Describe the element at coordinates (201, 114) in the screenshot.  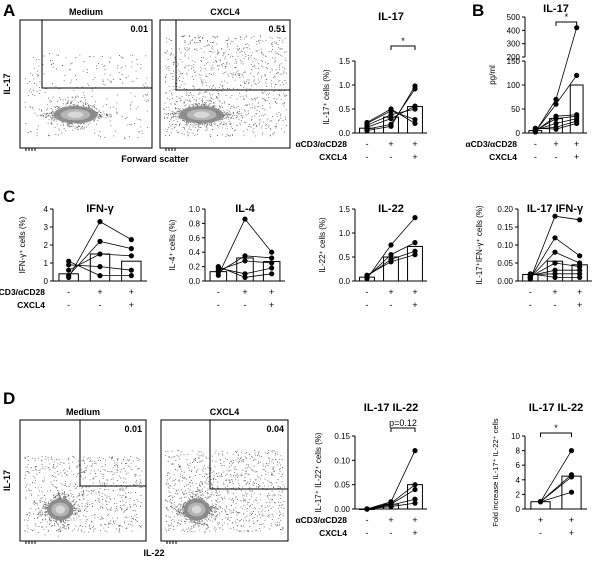
I see `flow-density` at that location.